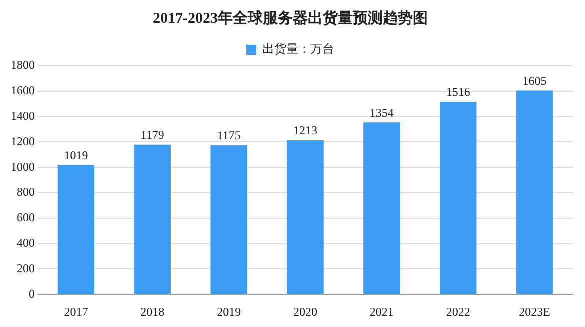 This screenshot has width=585, height=327. I want to click on data-label: 1516, so click(458, 92).